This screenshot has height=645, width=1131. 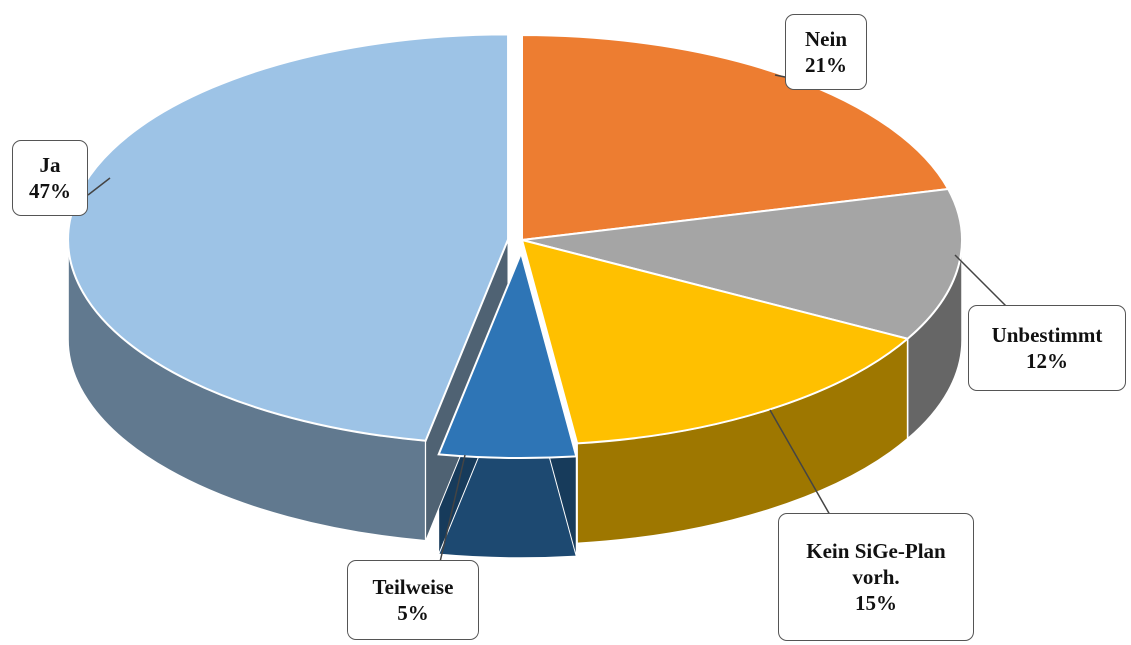 I want to click on label-category: Unbestimmt, so click(x=1047, y=334).